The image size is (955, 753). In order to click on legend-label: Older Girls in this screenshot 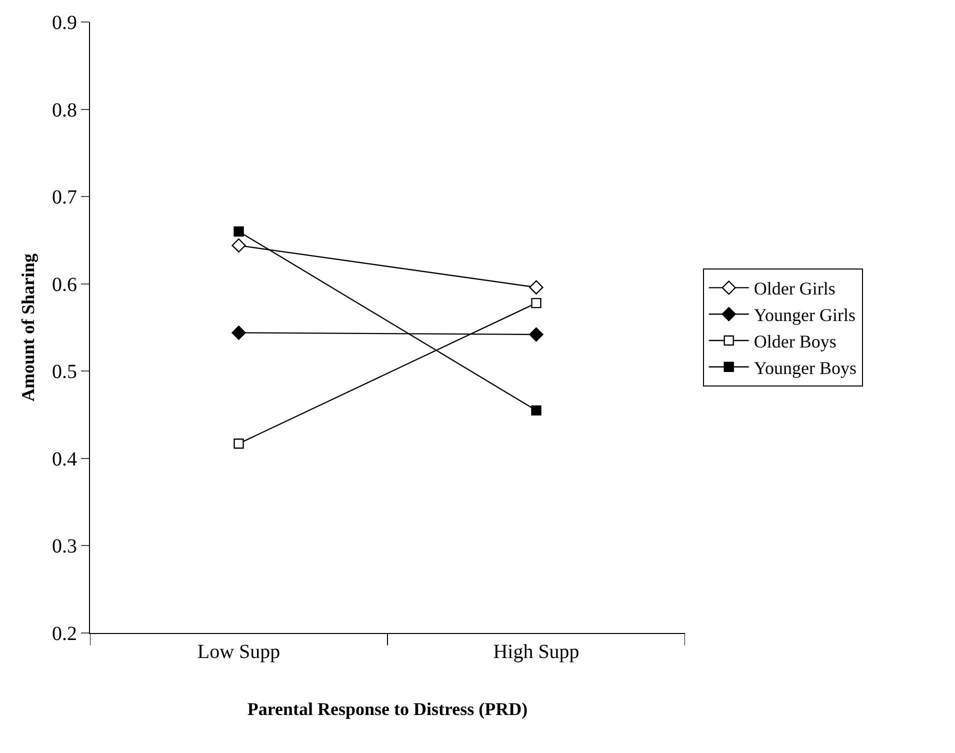, I will do `click(795, 288)`.